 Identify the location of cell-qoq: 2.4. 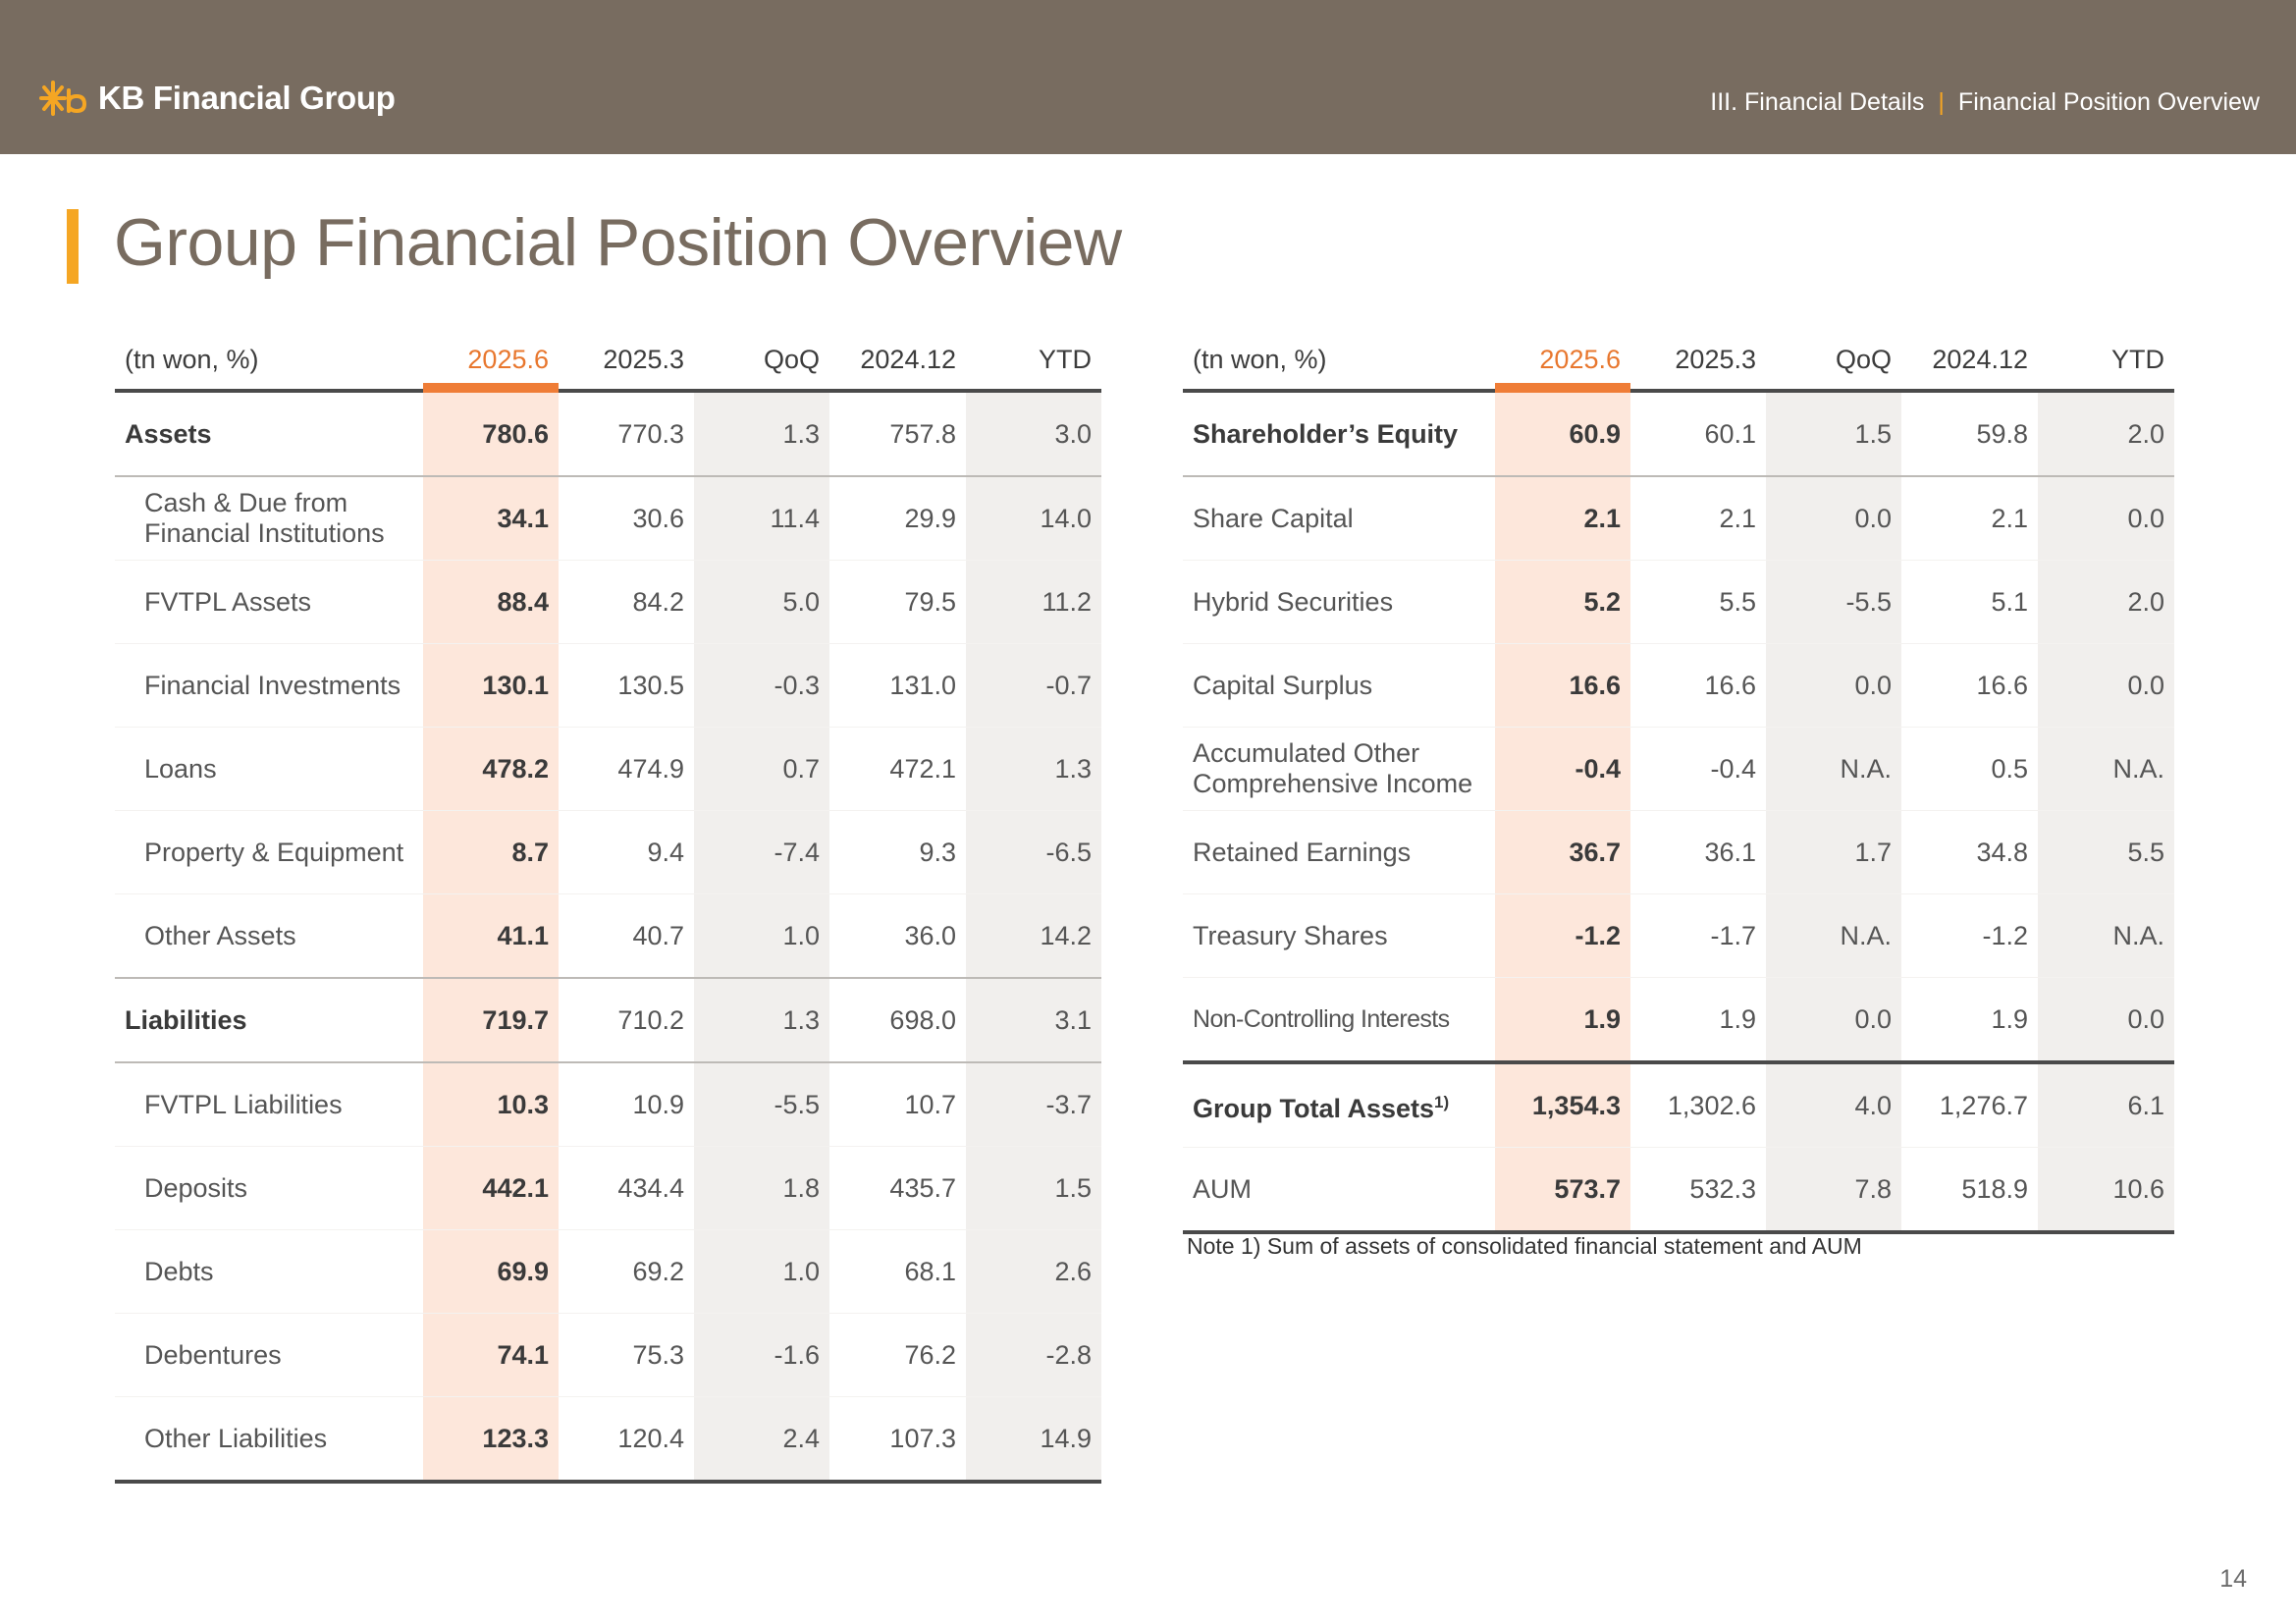
(761, 1439).